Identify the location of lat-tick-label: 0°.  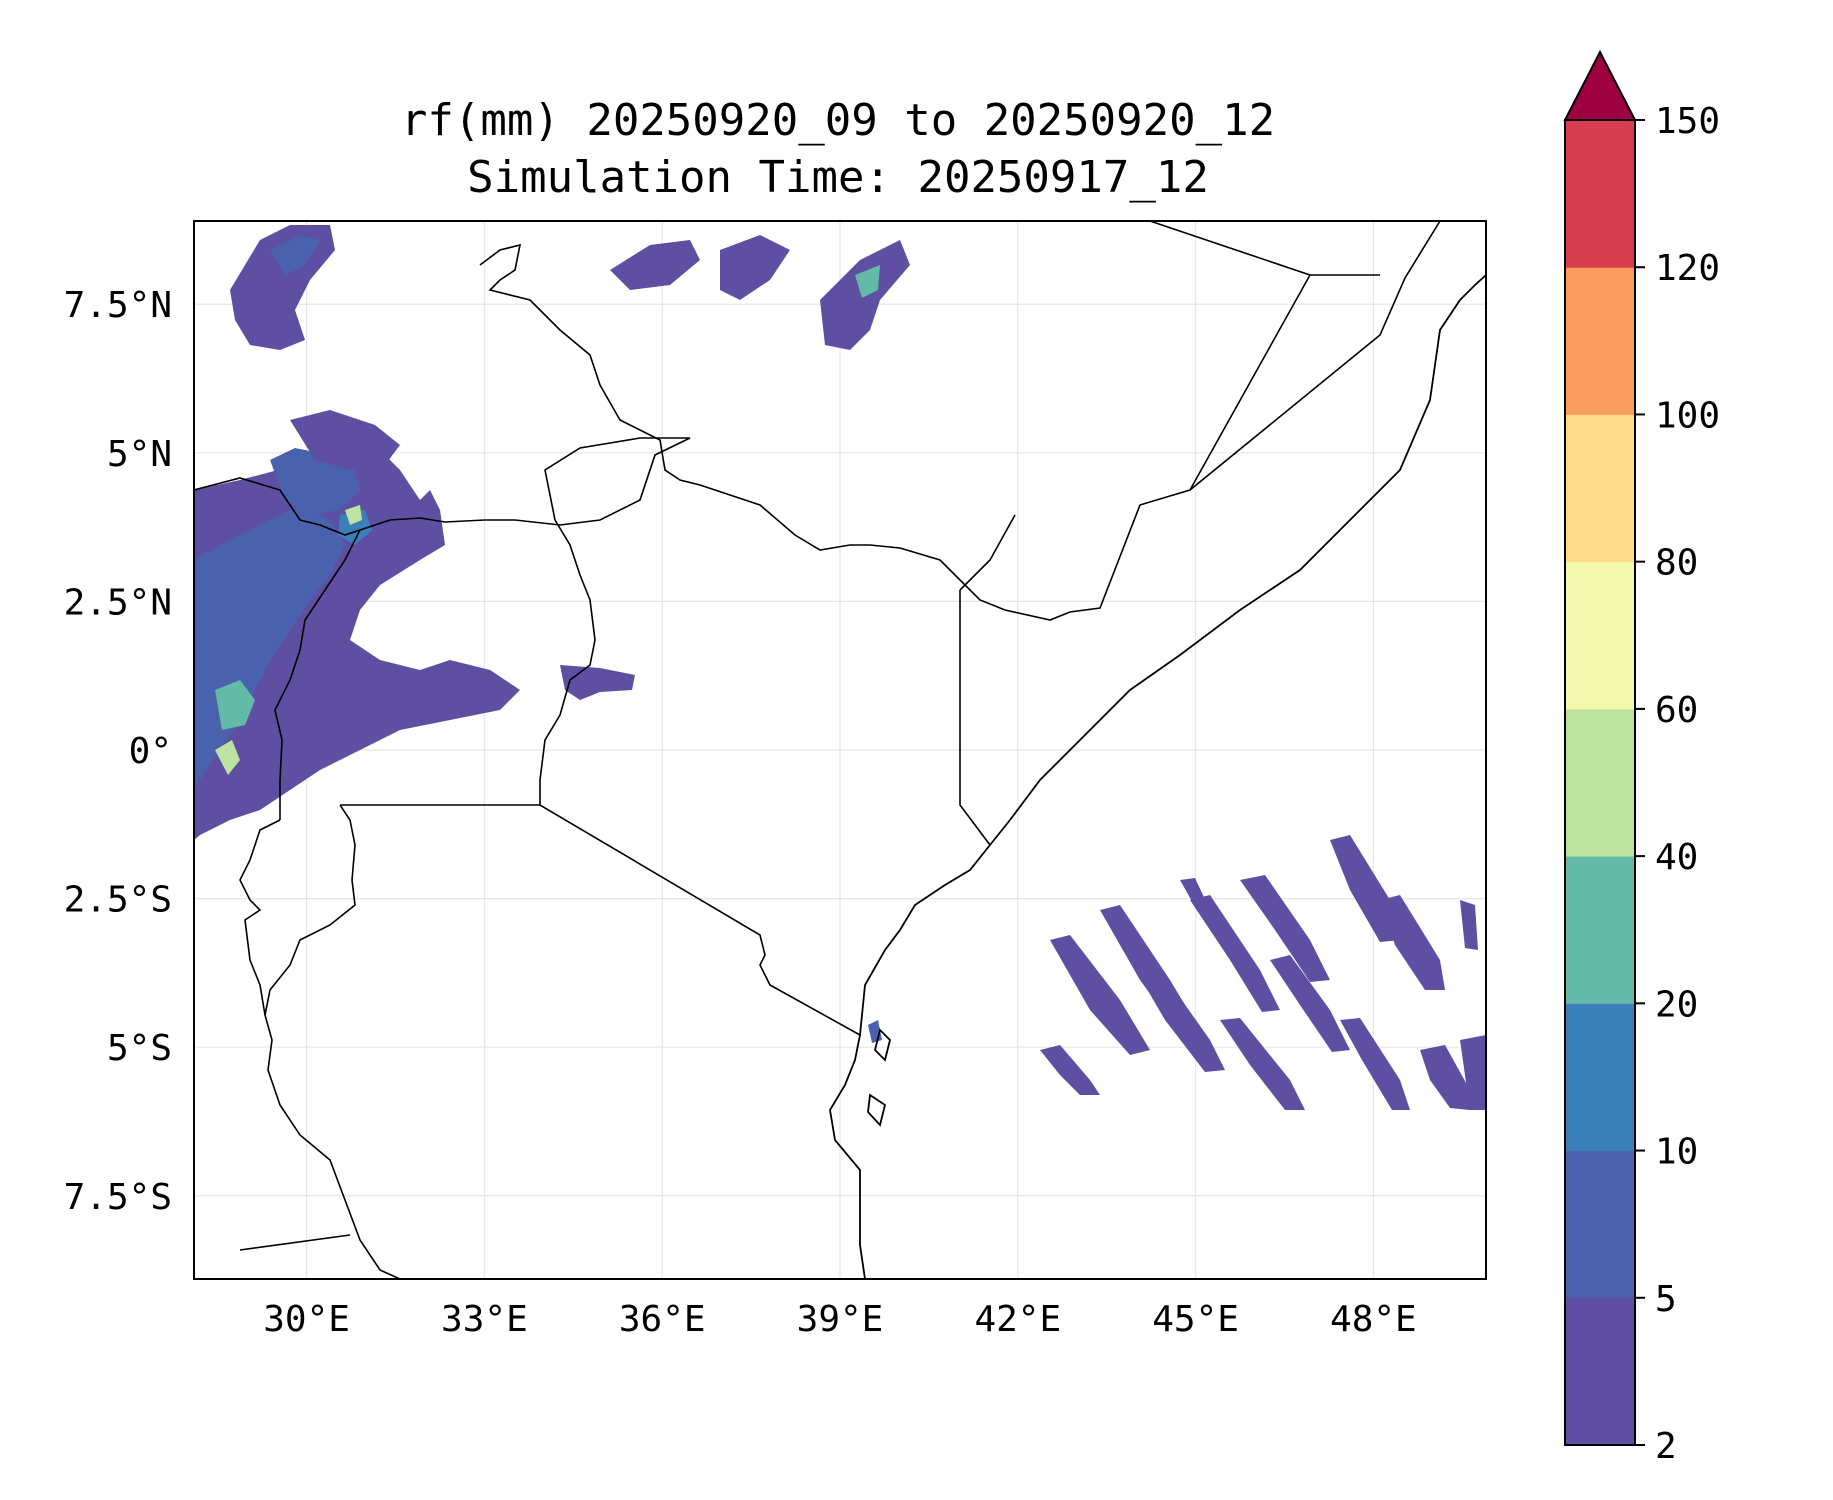
(150, 751).